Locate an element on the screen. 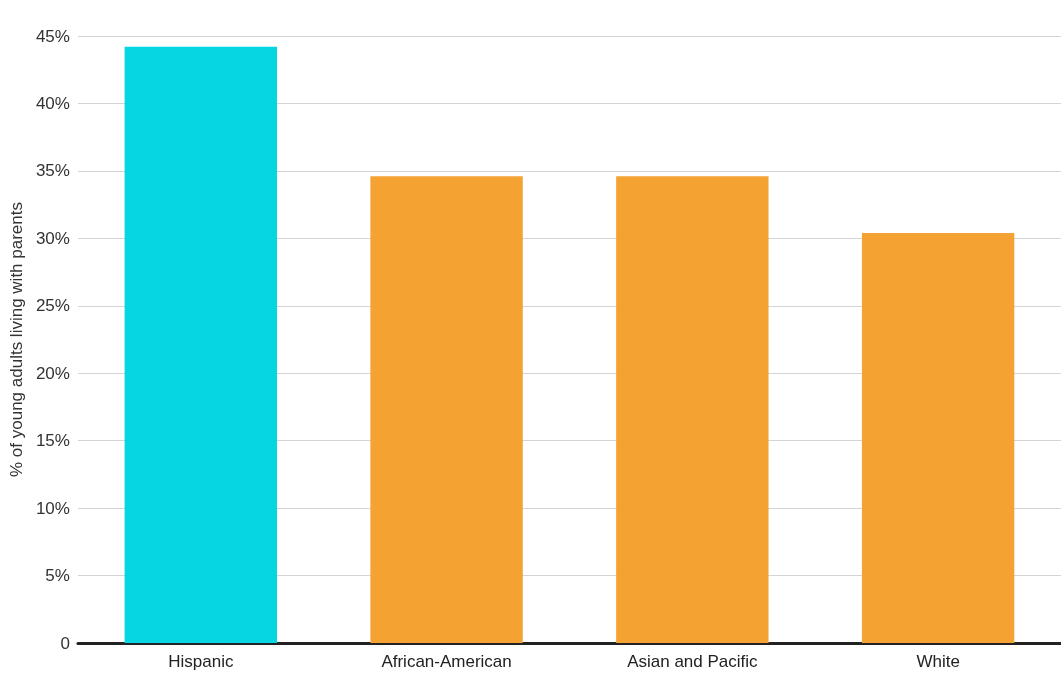 The width and height of the screenshot is (1061, 673). x-tick-label: Hispanic is located at coordinates (201, 661).